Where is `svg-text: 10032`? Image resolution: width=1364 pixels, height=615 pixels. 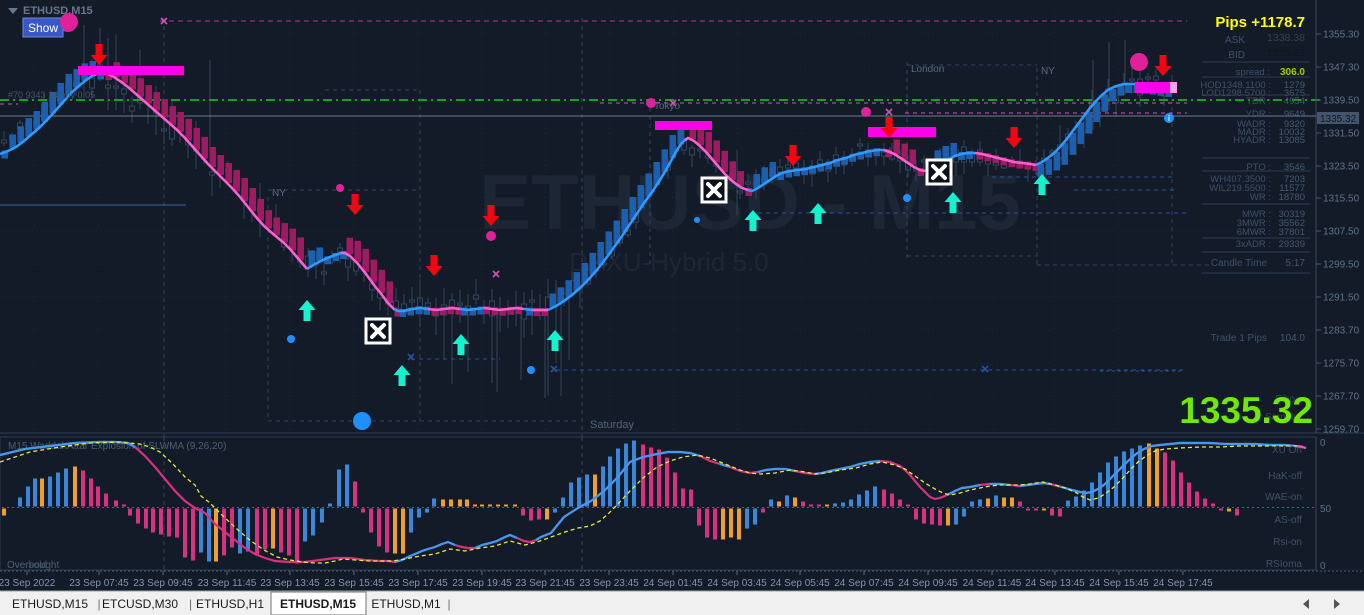
svg-text: 10032 is located at coordinates (1292, 132).